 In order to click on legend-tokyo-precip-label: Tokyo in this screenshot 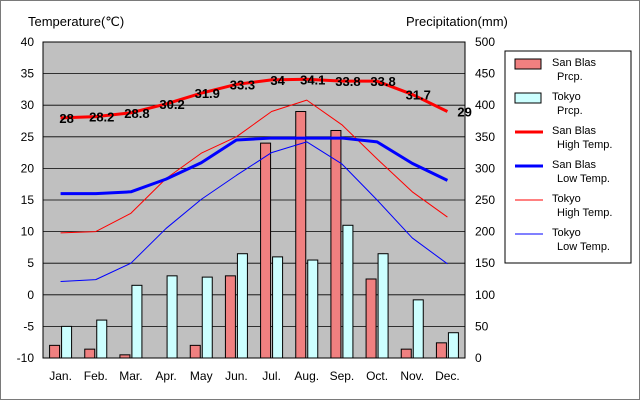, I will do `click(566, 97)`.